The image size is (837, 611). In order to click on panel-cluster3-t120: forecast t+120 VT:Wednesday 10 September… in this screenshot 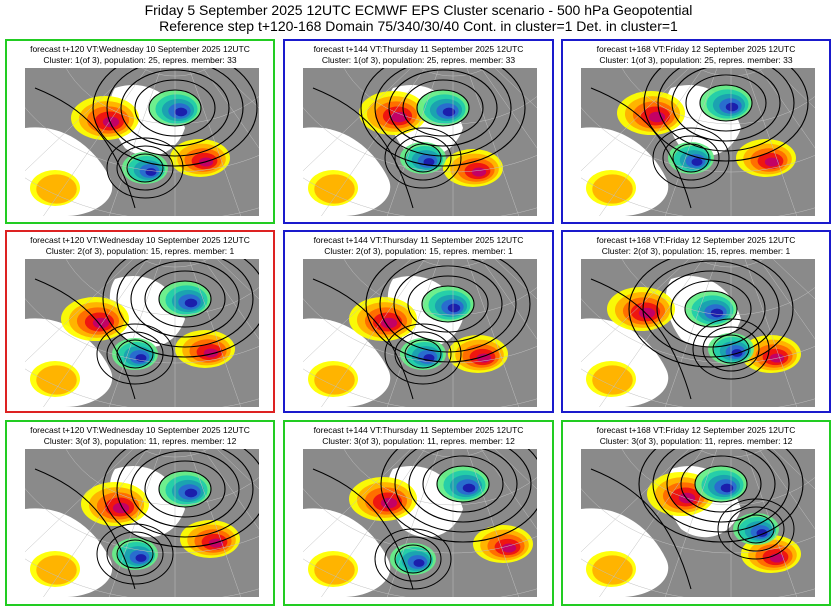, I will do `click(140, 513)`.